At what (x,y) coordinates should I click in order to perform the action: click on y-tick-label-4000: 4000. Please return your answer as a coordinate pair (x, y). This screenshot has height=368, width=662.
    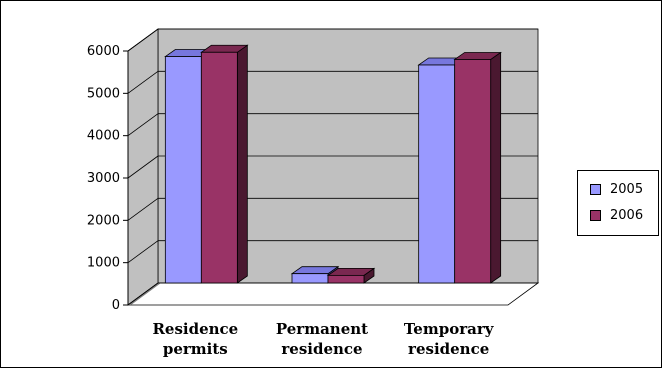
    Looking at the image, I should click on (103, 136).